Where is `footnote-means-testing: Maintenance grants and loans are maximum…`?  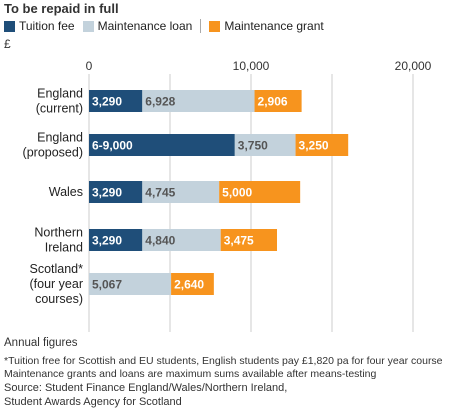
footnote-means-testing: Maintenance grants and loans are maximum… is located at coordinates (190, 374).